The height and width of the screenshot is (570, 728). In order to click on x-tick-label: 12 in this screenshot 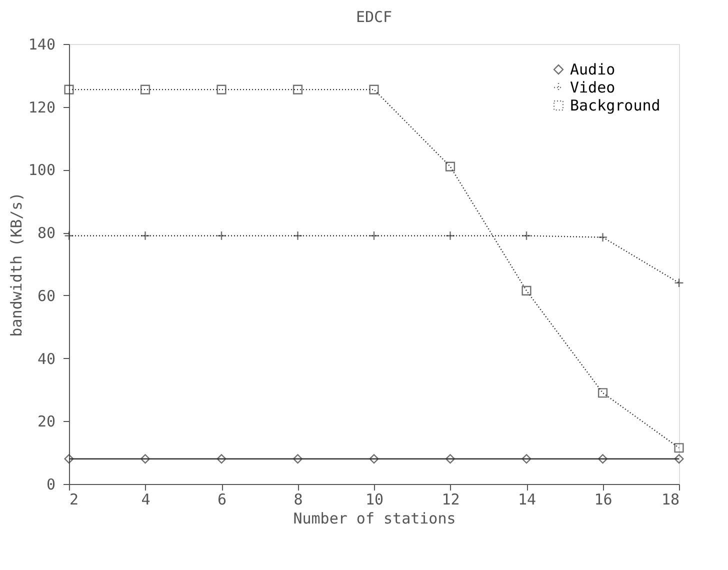, I will do `click(451, 499)`.